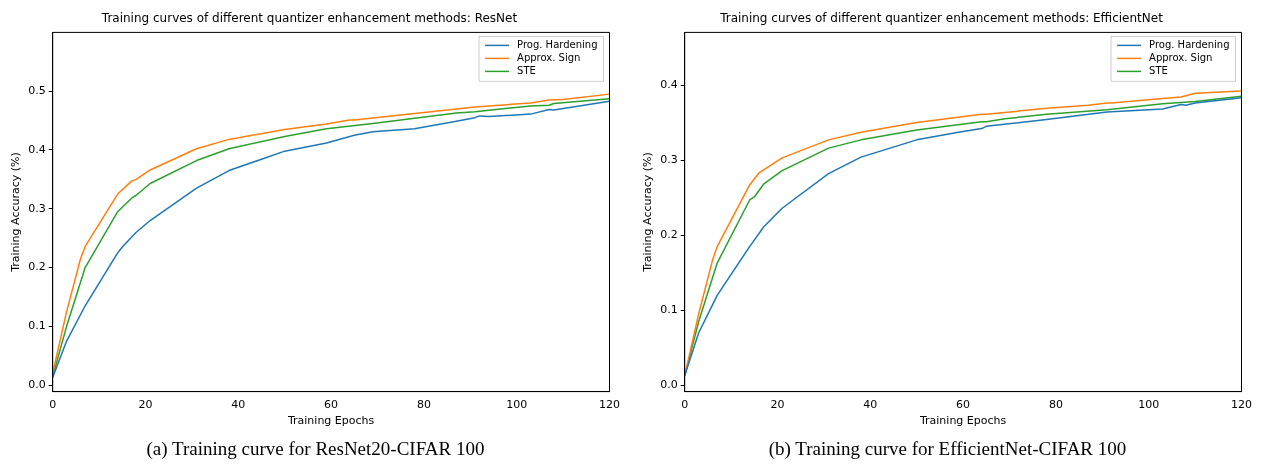 This screenshot has width=1263, height=475. What do you see at coordinates (309, 18) in the screenshot?
I see `chart-title: Training curves of different quantizer enhancement methods: ResNet` at bounding box center [309, 18].